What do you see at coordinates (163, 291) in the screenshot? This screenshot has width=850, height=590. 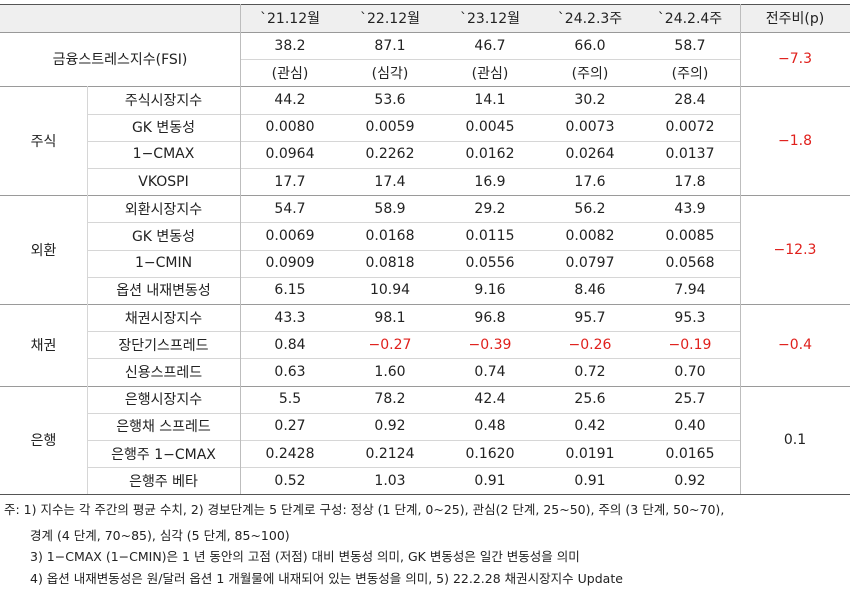 I see `row-label: 옵션 내재변동성` at bounding box center [163, 291].